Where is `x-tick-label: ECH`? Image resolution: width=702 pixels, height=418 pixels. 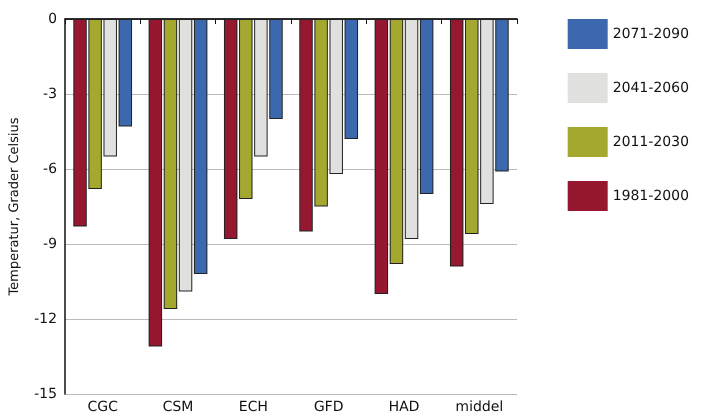
x-tick-label: ECH is located at coordinates (253, 407).